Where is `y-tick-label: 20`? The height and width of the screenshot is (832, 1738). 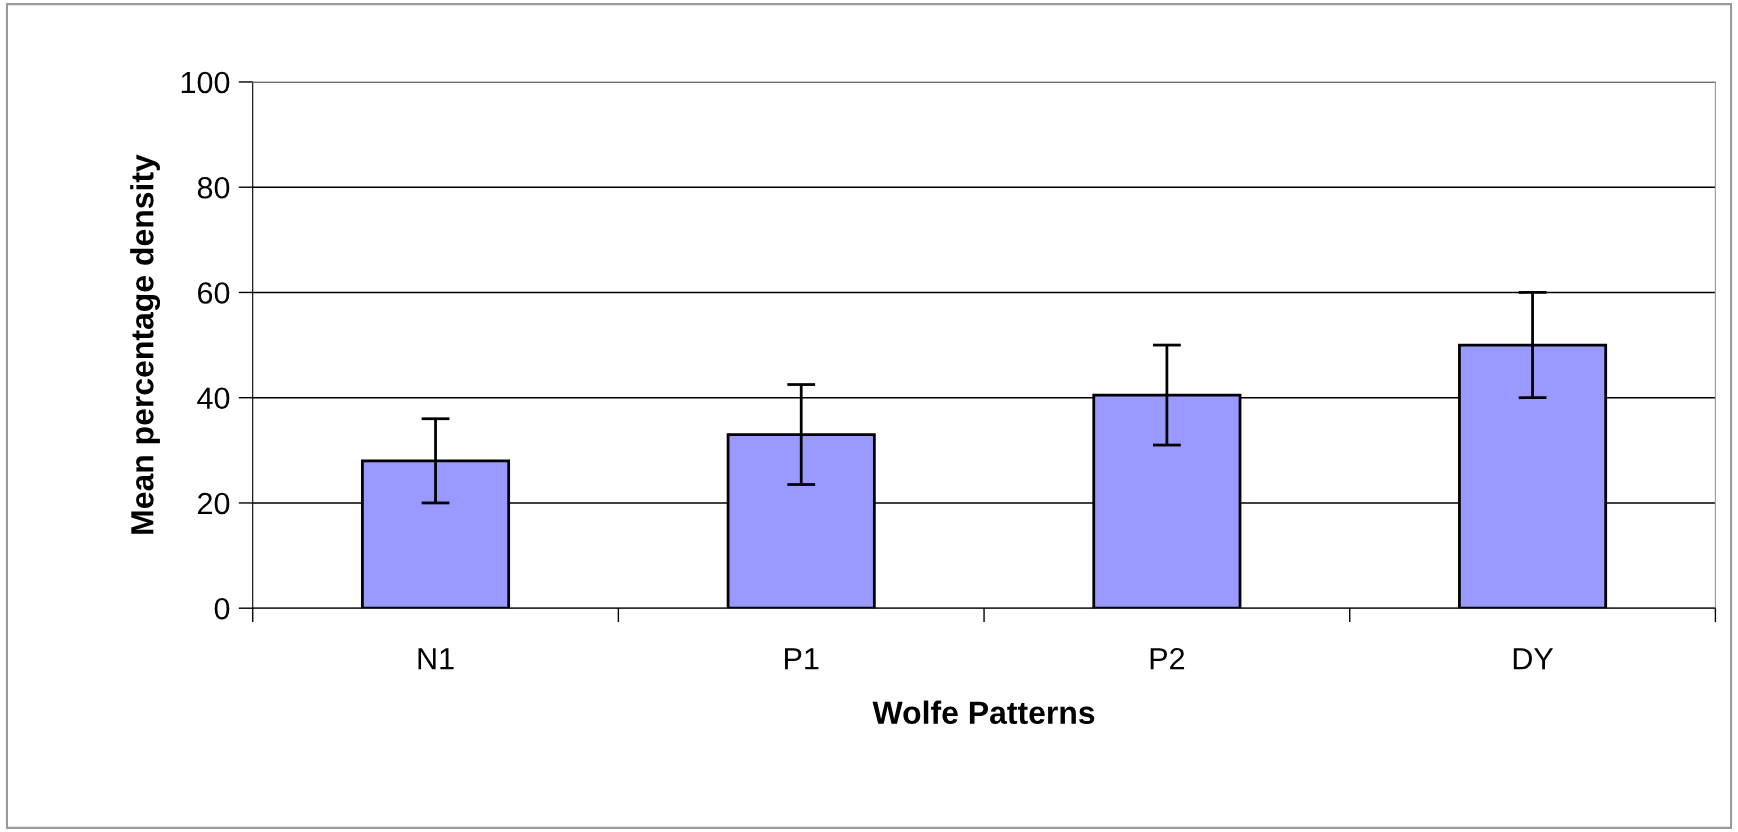 y-tick-label: 20 is located at coordinates (214, 503).